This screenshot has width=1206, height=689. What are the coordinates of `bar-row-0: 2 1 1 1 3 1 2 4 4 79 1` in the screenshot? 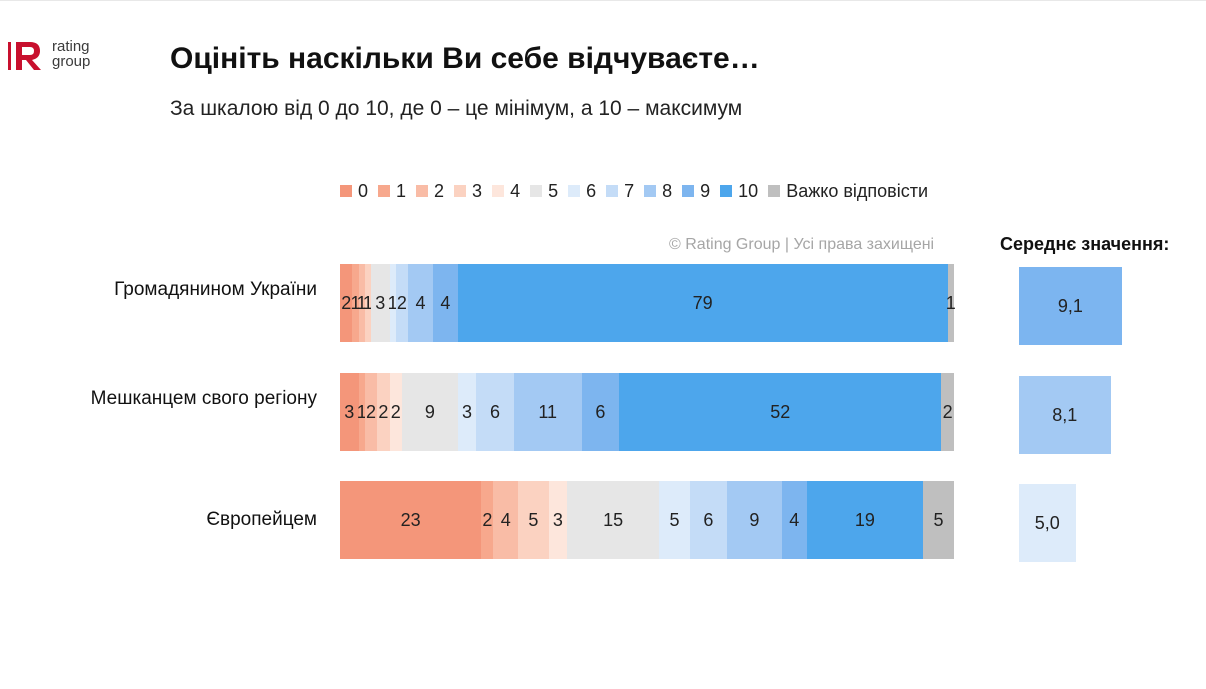 It's located at (648, 303).